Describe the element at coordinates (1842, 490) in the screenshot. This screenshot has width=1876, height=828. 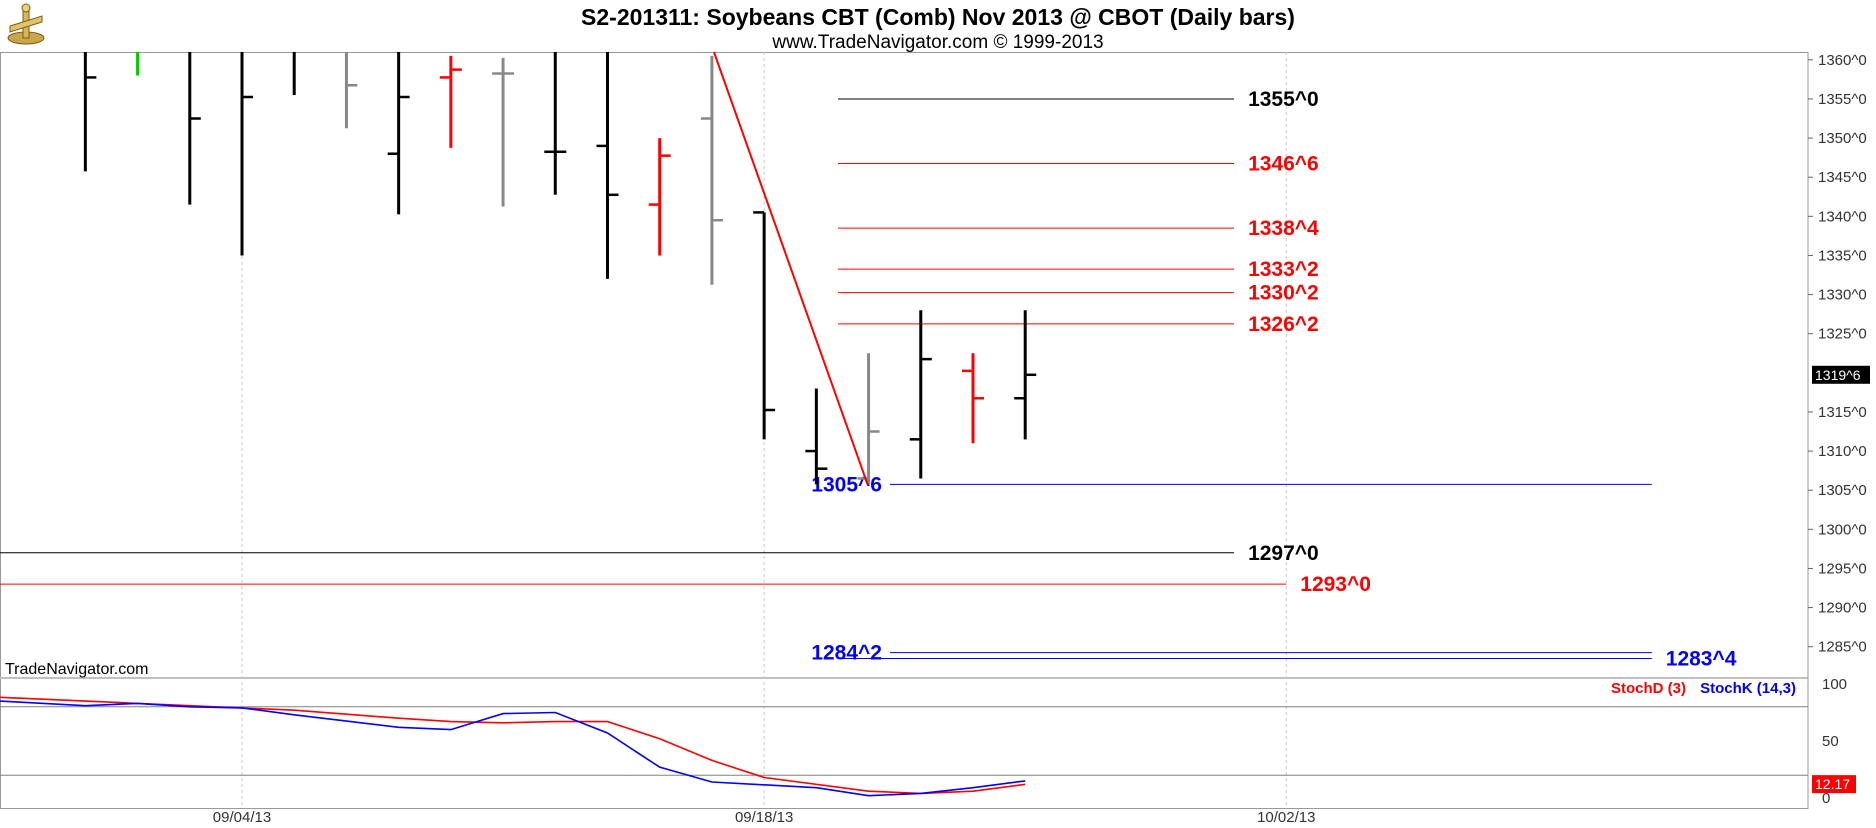
I see `price-tick-label: 1305^0` at that location.